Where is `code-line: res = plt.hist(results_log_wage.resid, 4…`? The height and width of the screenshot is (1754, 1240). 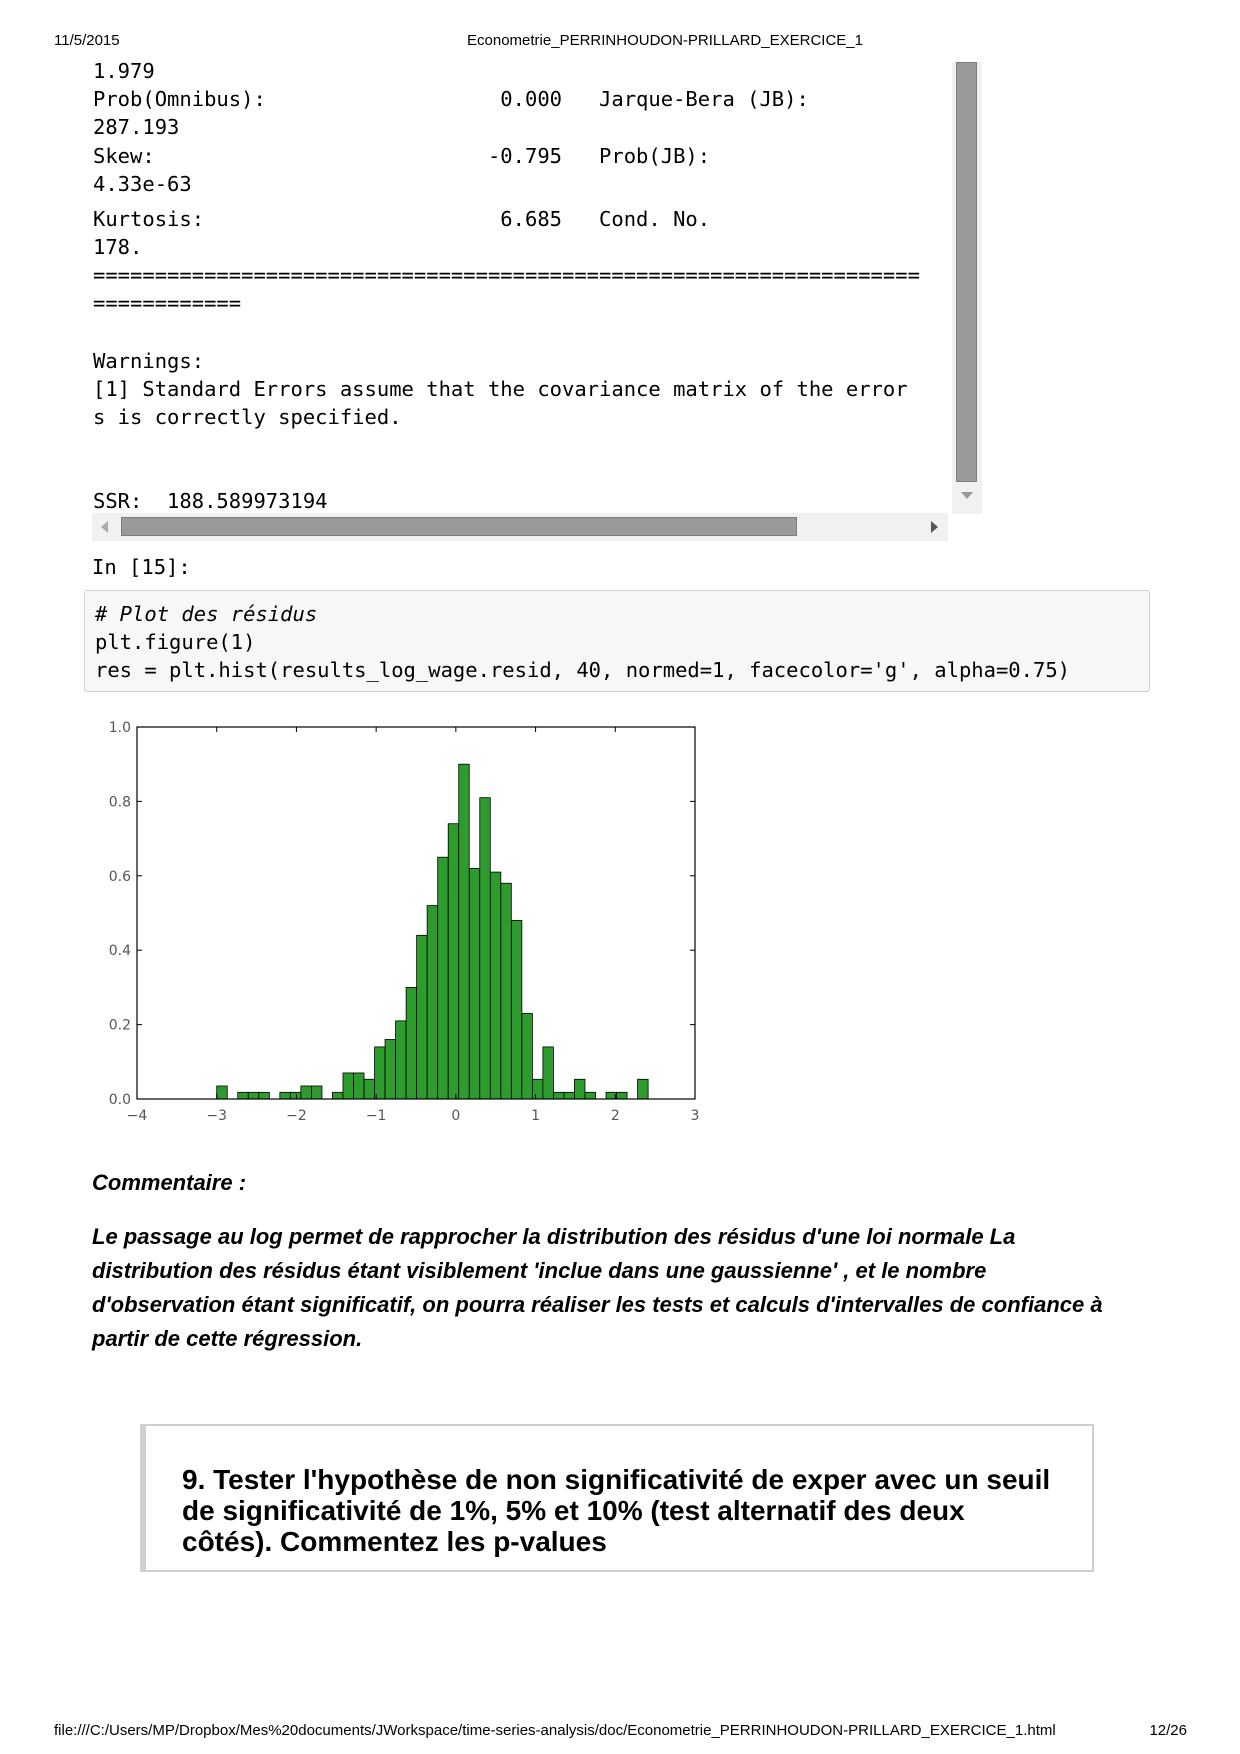 code-line: res = plt.hist(results_log_wage.resid, 4… is located at coordinates (583, 670).